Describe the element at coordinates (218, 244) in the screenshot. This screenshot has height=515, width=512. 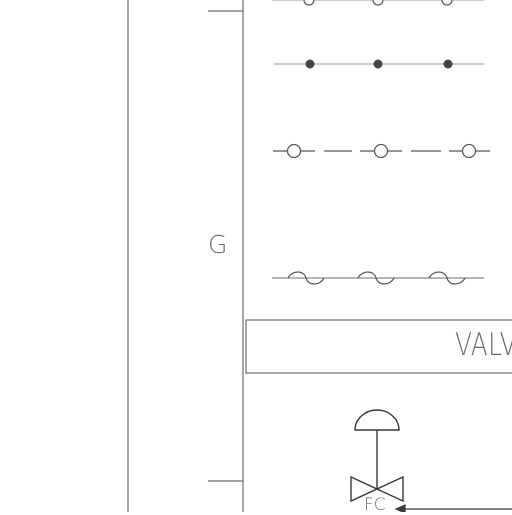
I see `row-label: G` at that location.